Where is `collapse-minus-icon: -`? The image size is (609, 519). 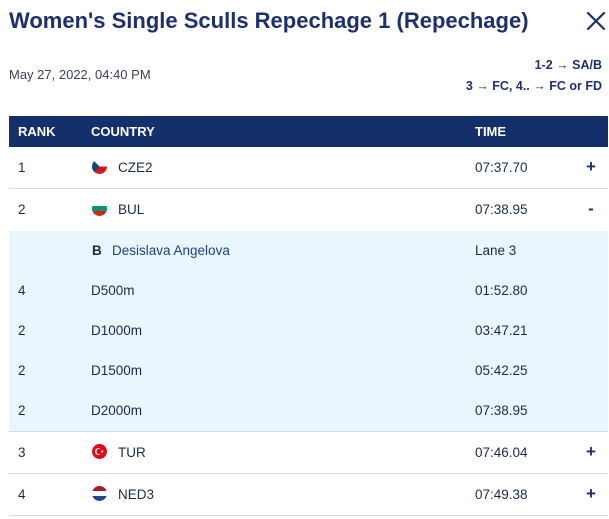 collapse-minus-icon: - is located at coordinates (591, 208).